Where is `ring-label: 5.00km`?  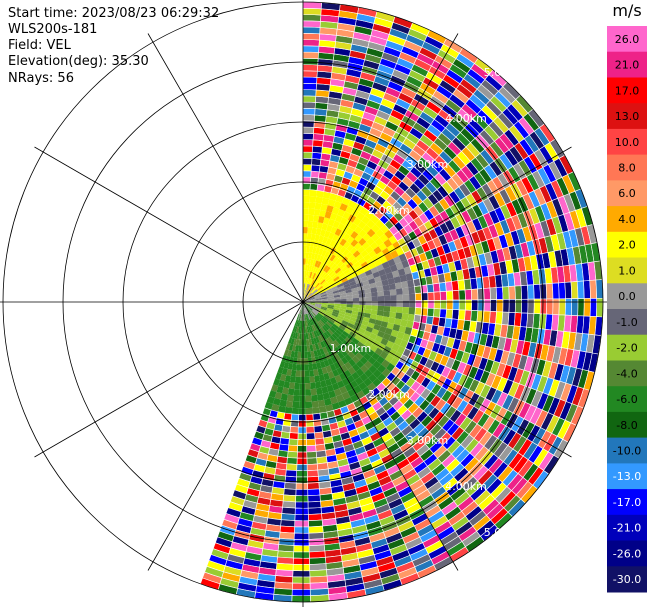
ring-label: 5.00km is located at coordinates (505, 532).